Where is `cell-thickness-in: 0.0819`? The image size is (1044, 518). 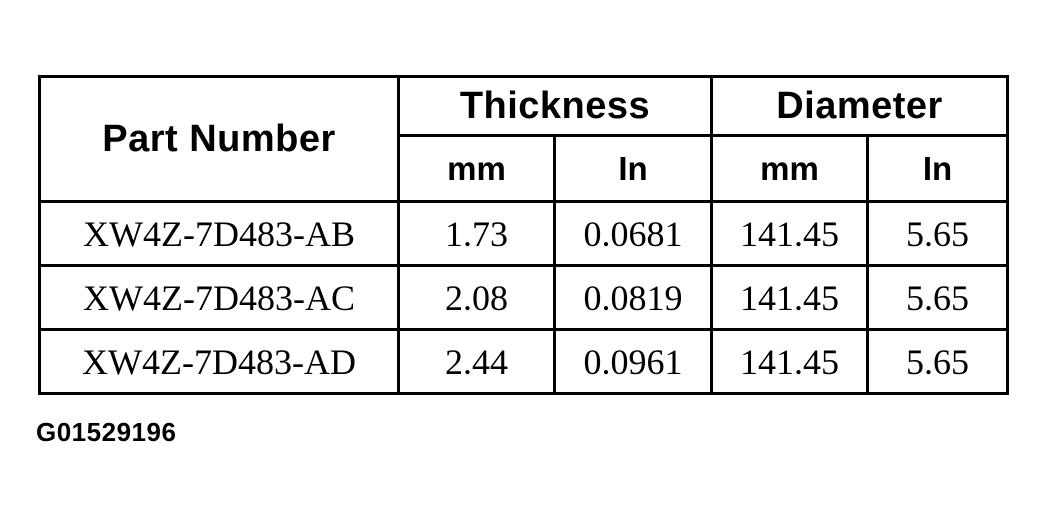 cell-thickness-in: 0.0819 is located at coordinates (633, 297).